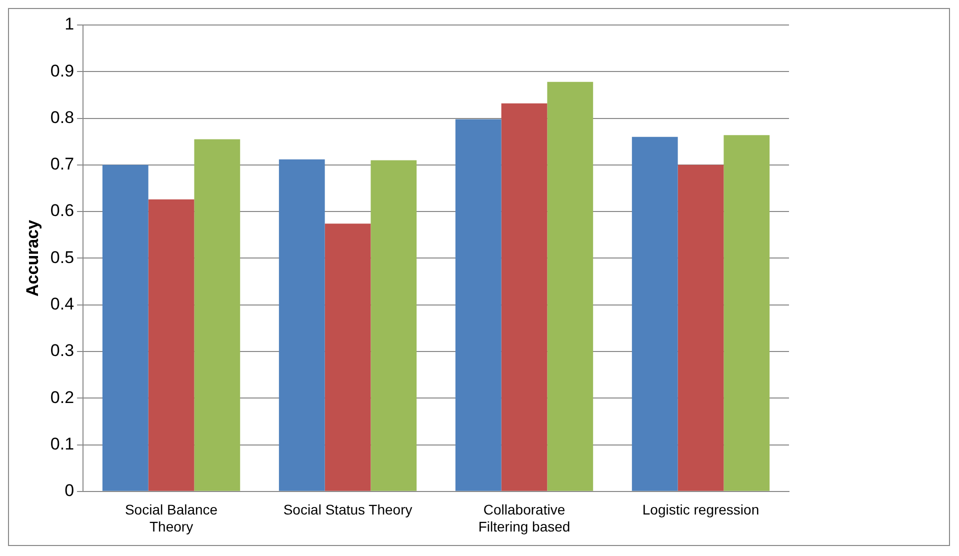 The image size is (959, 556). I want to click on y-tick-label: 0.6, so click(62, 210).